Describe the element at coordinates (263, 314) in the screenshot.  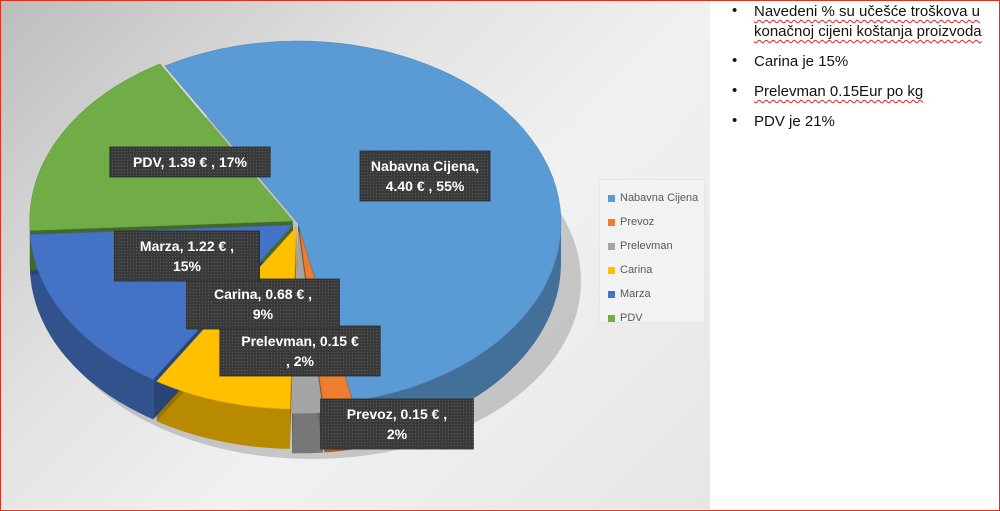
I see `data-label-text: 9%` at that location.